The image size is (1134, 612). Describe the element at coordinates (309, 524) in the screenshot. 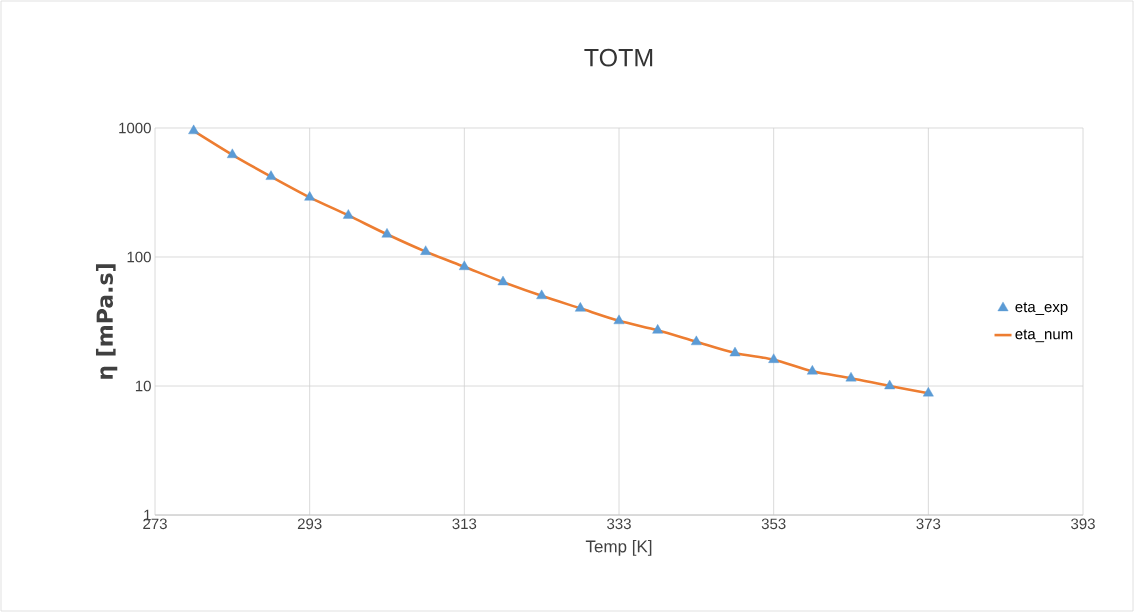

I see `x-tick-label: 293` at that location.